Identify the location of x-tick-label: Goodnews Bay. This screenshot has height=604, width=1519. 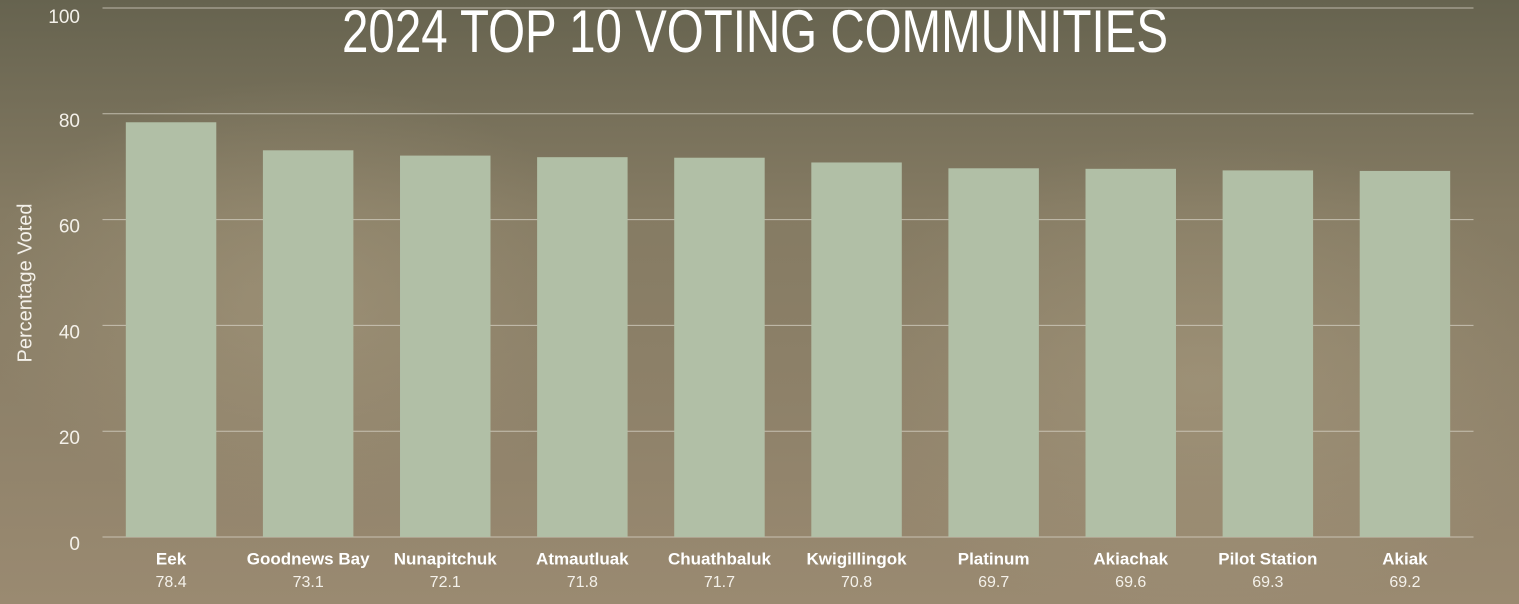
(308, 558).